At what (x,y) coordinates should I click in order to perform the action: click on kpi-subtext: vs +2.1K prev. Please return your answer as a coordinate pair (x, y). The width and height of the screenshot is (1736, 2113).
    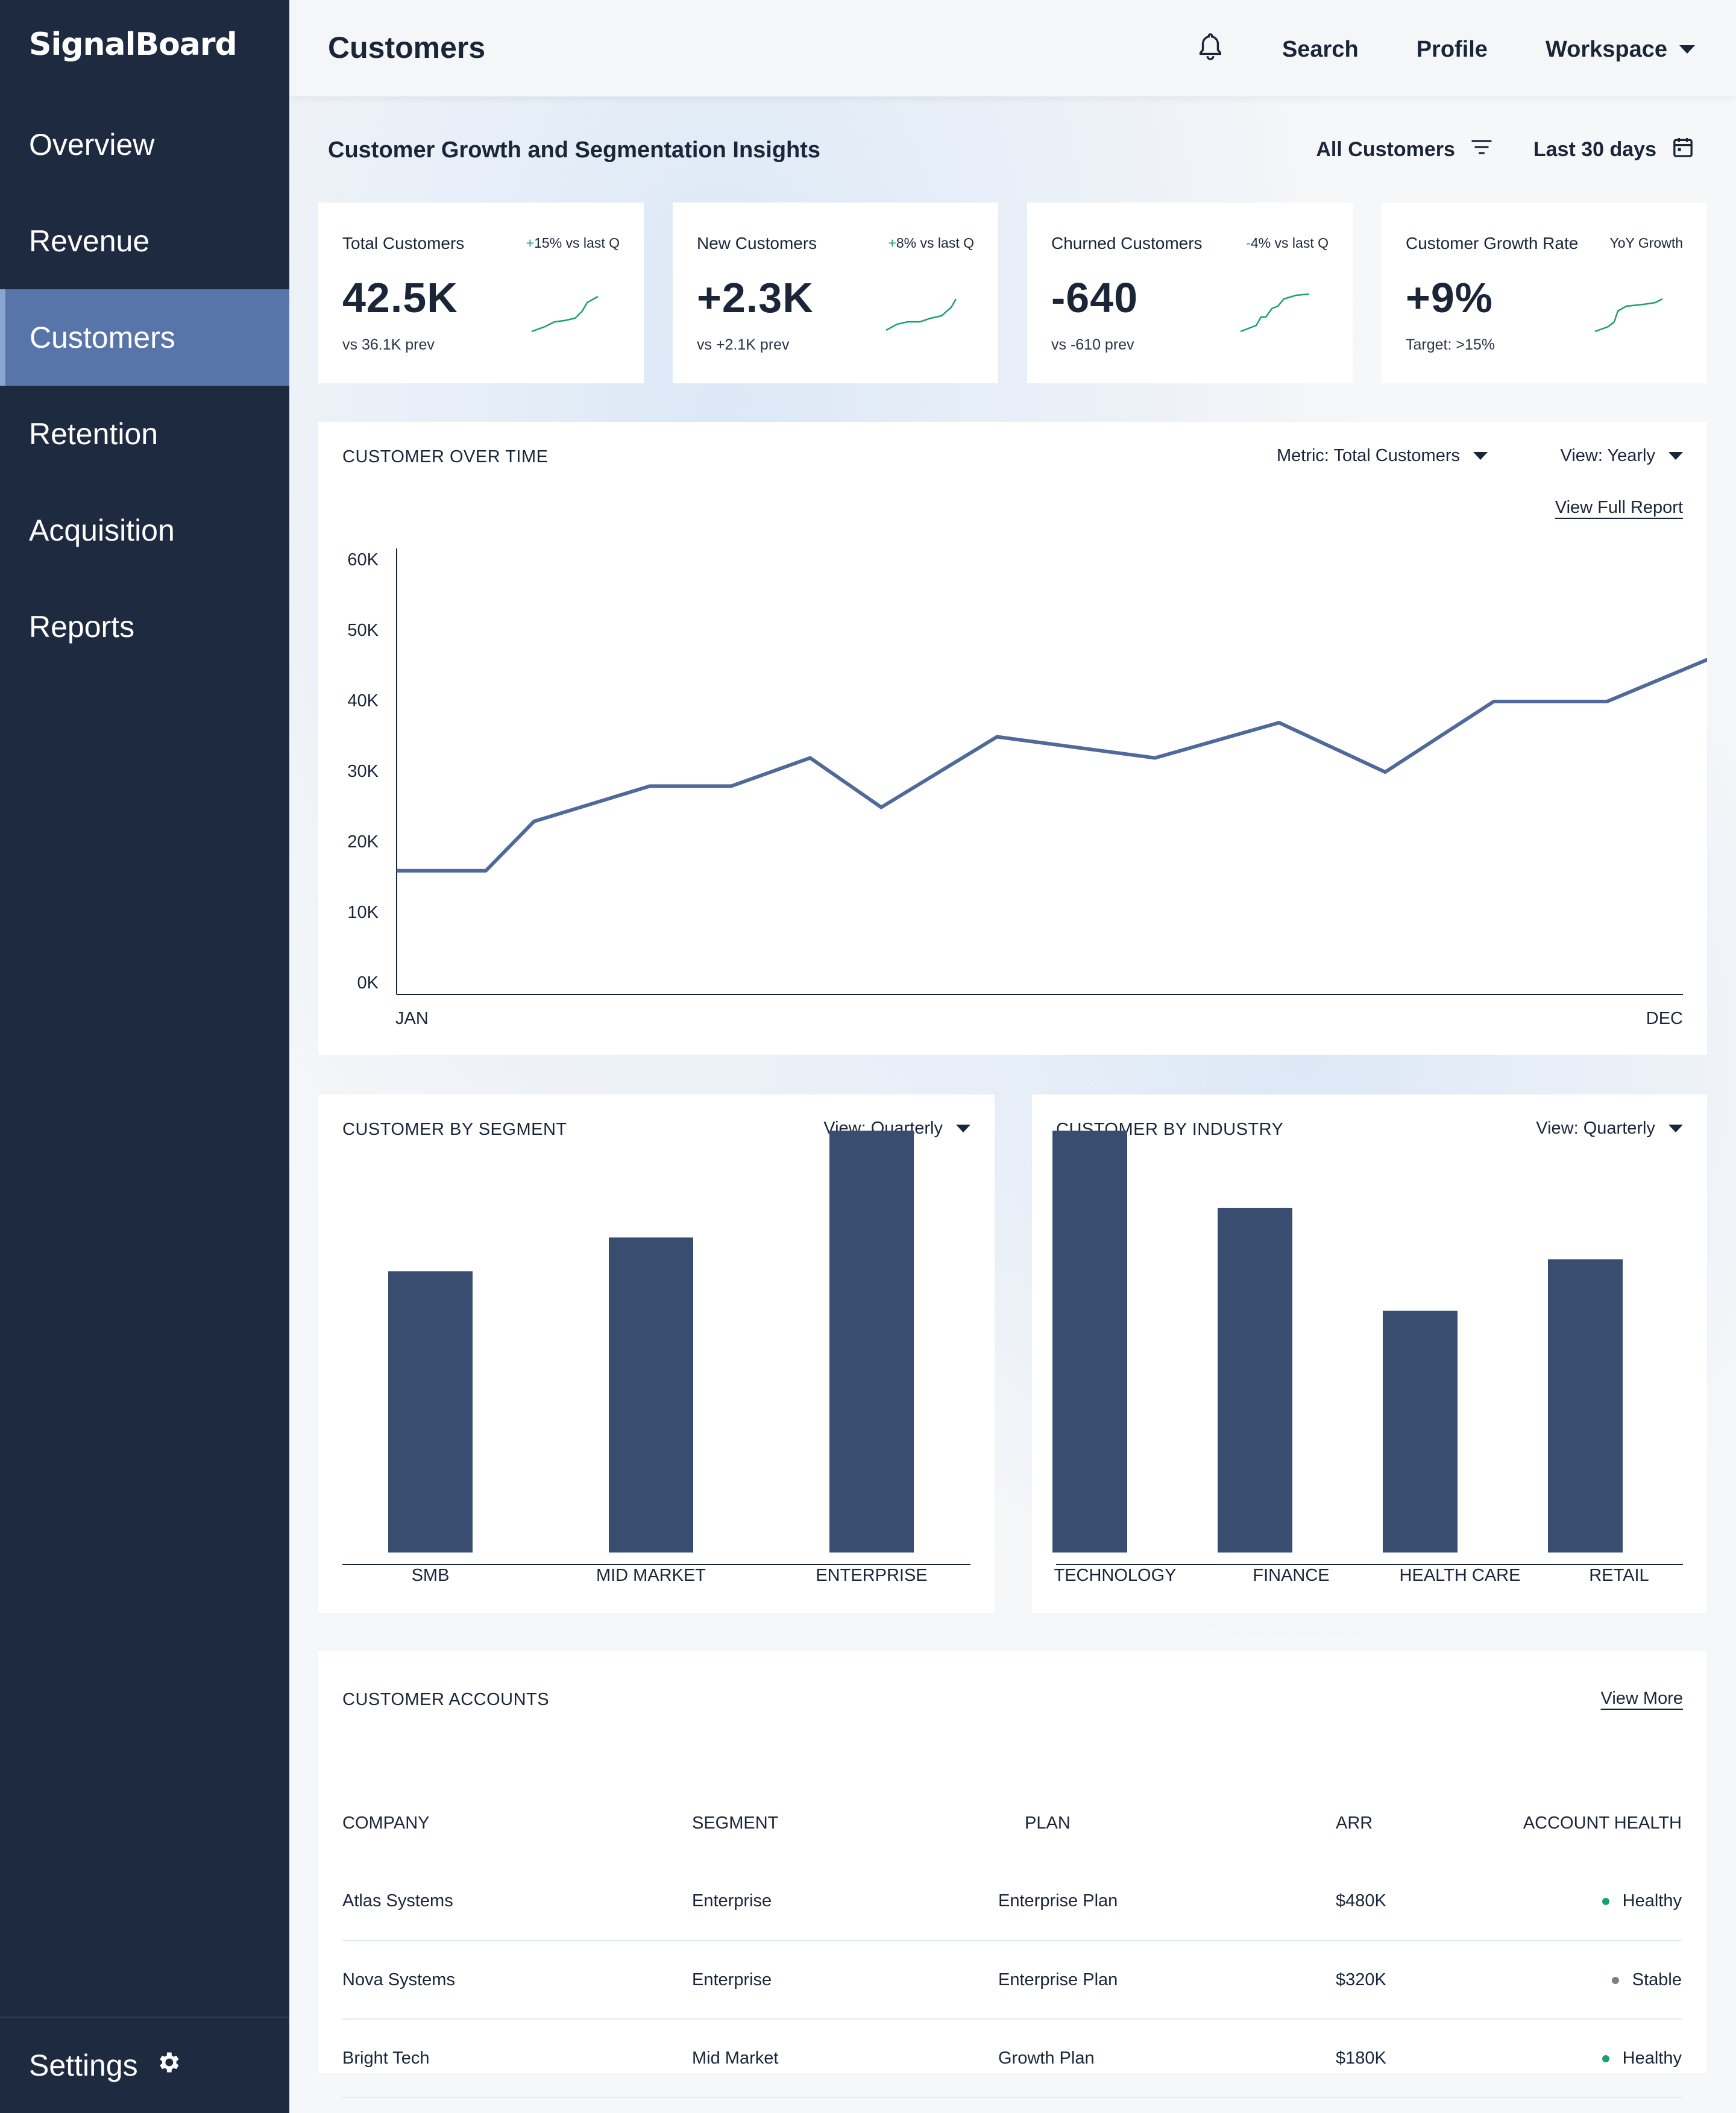
    Looking at the image, I should click on (743, 344).